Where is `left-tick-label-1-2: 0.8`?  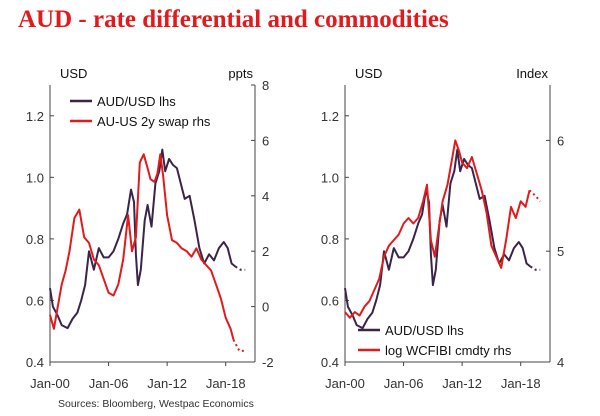
left-tick-label-1-2: 0.8 is located at coordinates (330, 239).